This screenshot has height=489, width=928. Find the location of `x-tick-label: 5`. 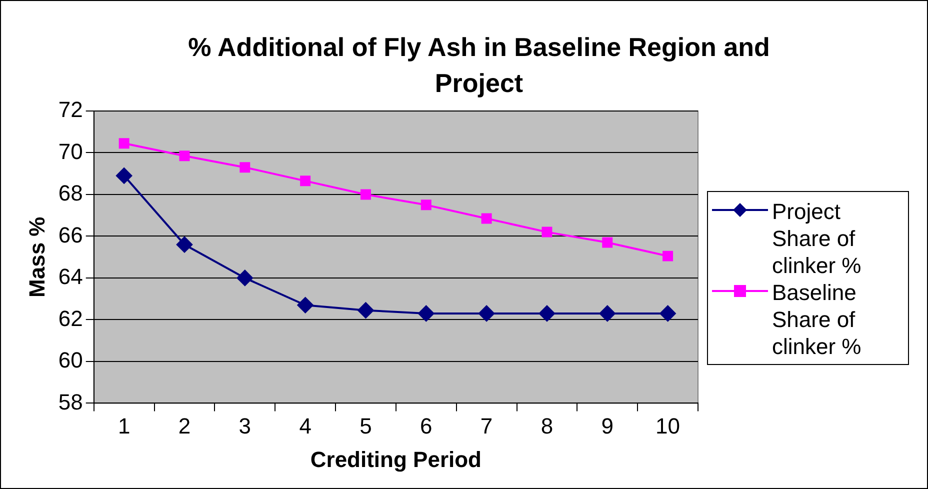

x-tick-label: 5 is located at coordinates (366, 425).